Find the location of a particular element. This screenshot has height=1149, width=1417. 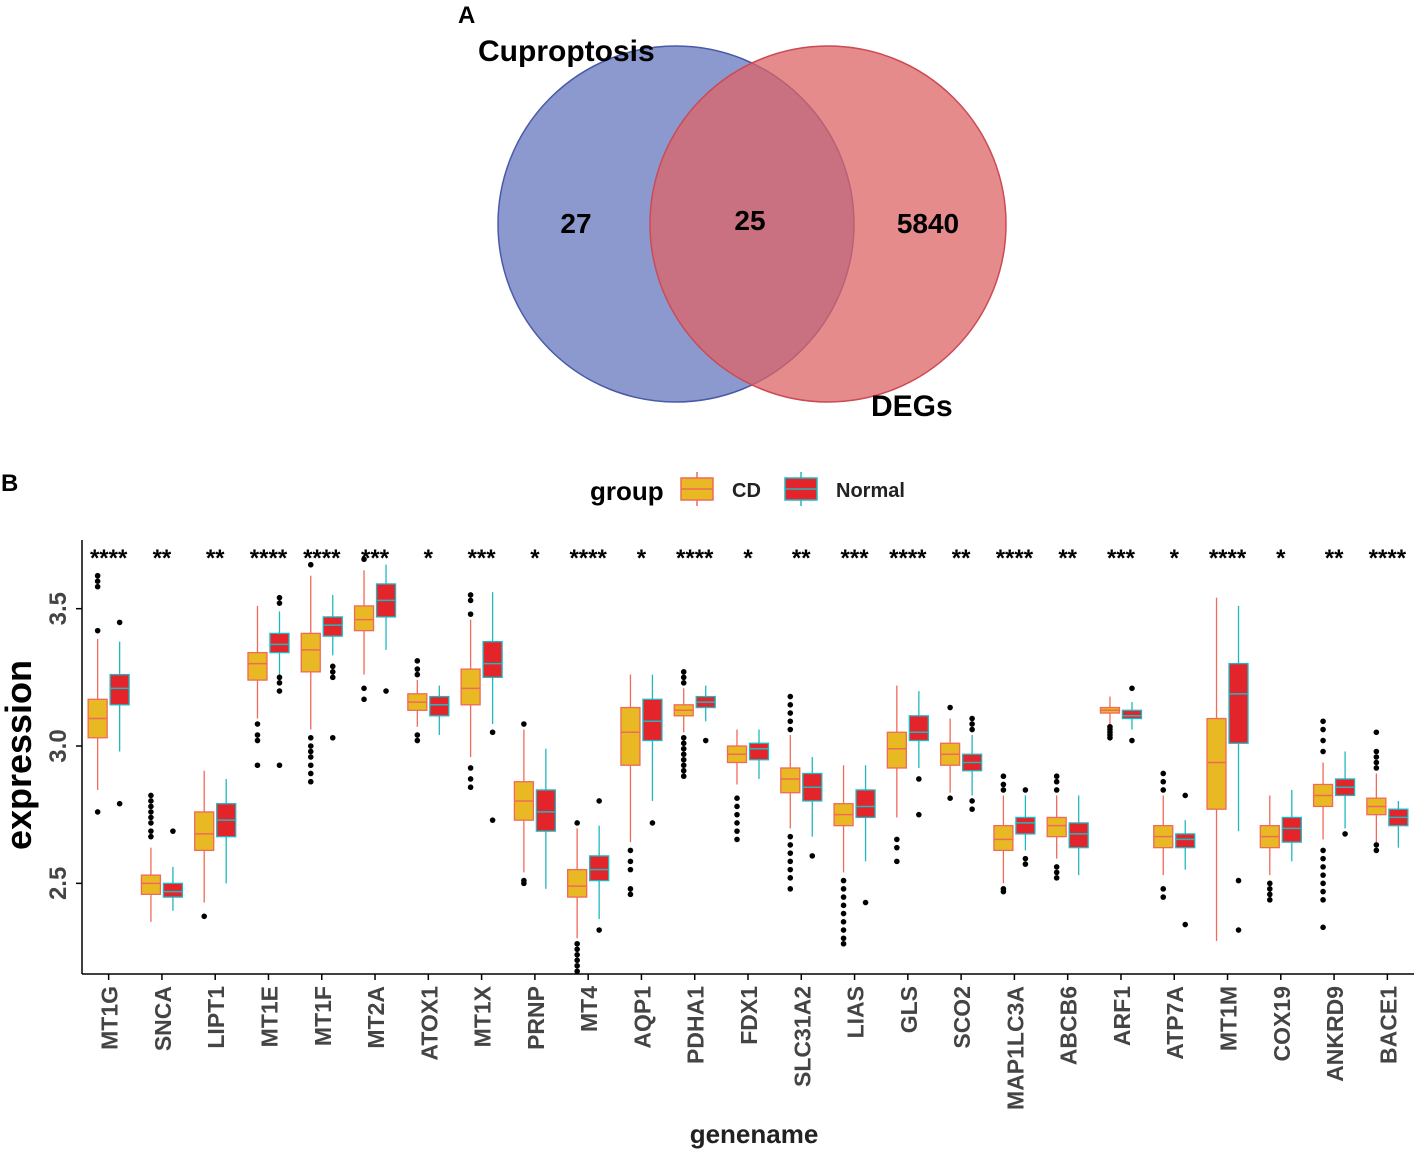

box-normal-mt1g-box is located at coordinates (119, 689).